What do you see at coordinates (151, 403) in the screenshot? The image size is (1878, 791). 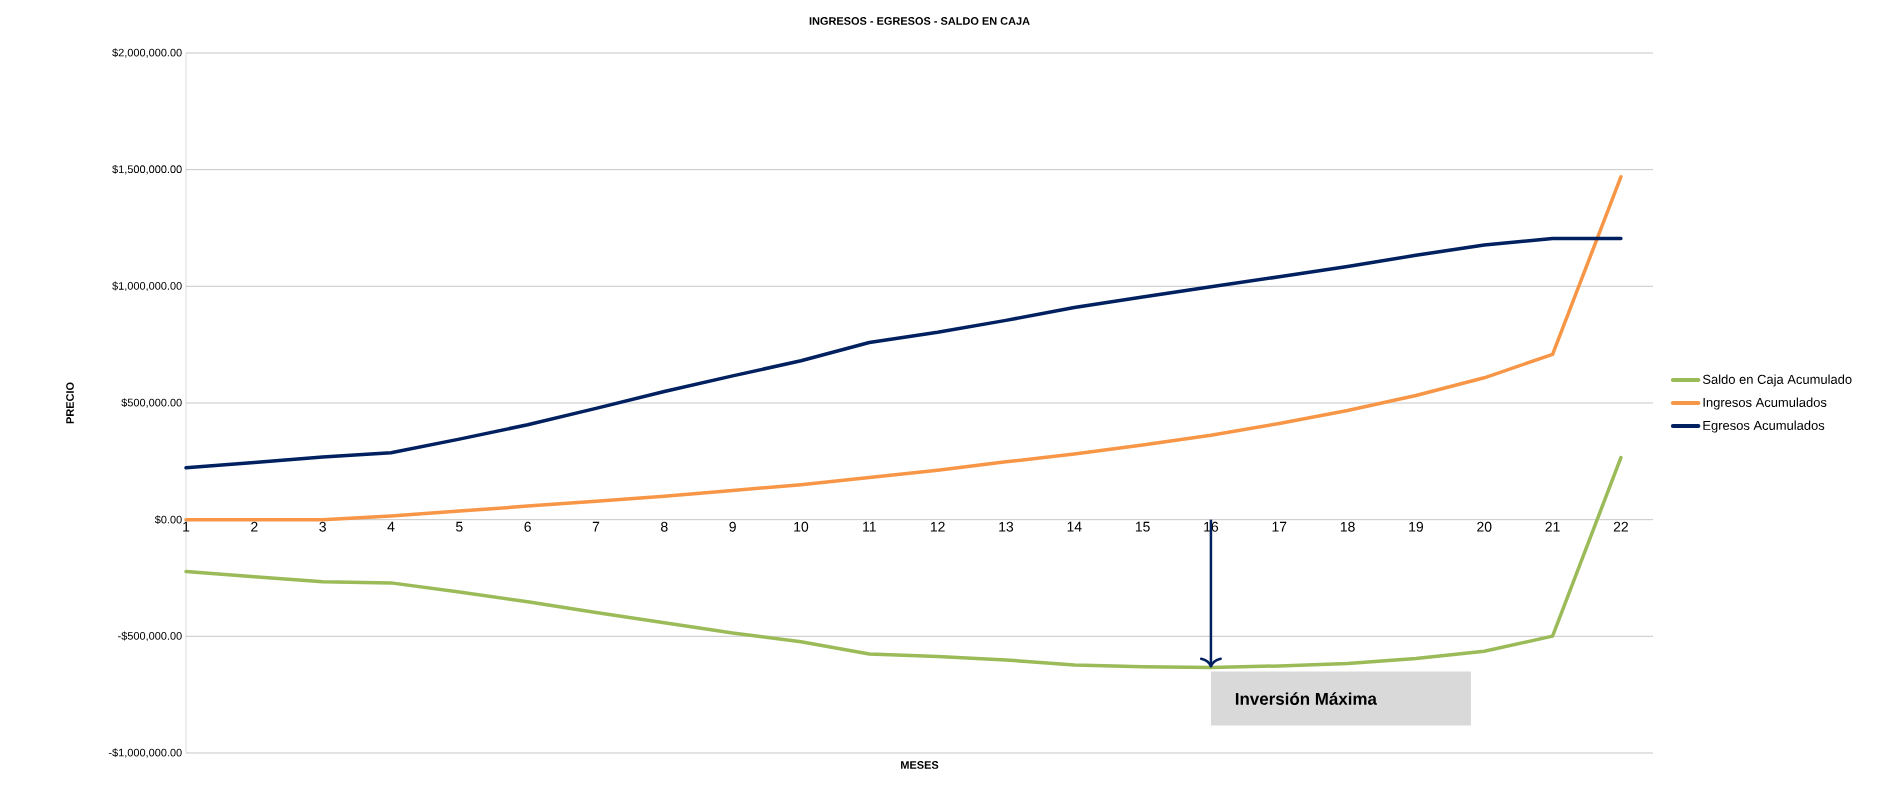 I see `y-tick-label: $500,000.00` at bounding box center [151, 403].